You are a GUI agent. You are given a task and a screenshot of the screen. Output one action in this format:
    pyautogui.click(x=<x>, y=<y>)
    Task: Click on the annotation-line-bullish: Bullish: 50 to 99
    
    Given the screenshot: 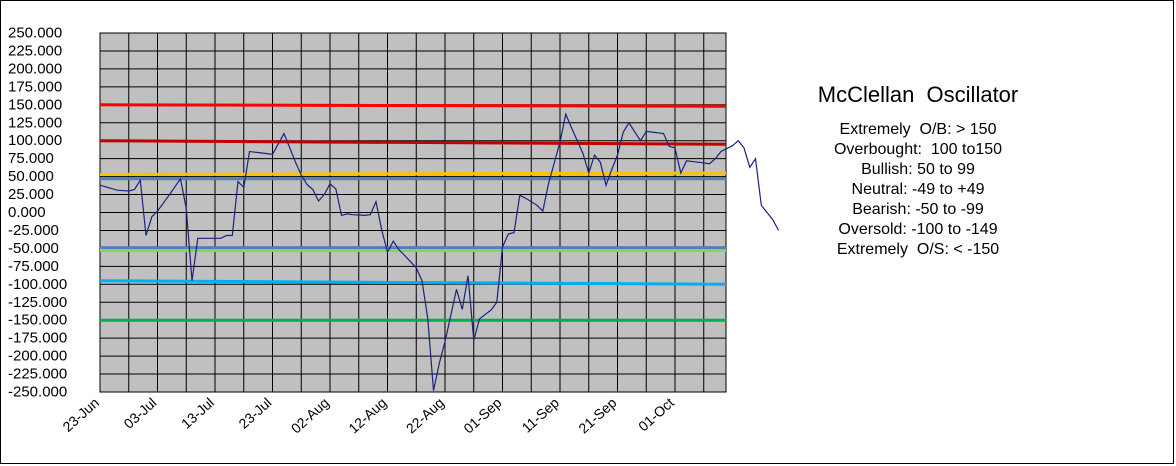 What is the action you would take?
    pyautogui.click(x=918, y=169)
    